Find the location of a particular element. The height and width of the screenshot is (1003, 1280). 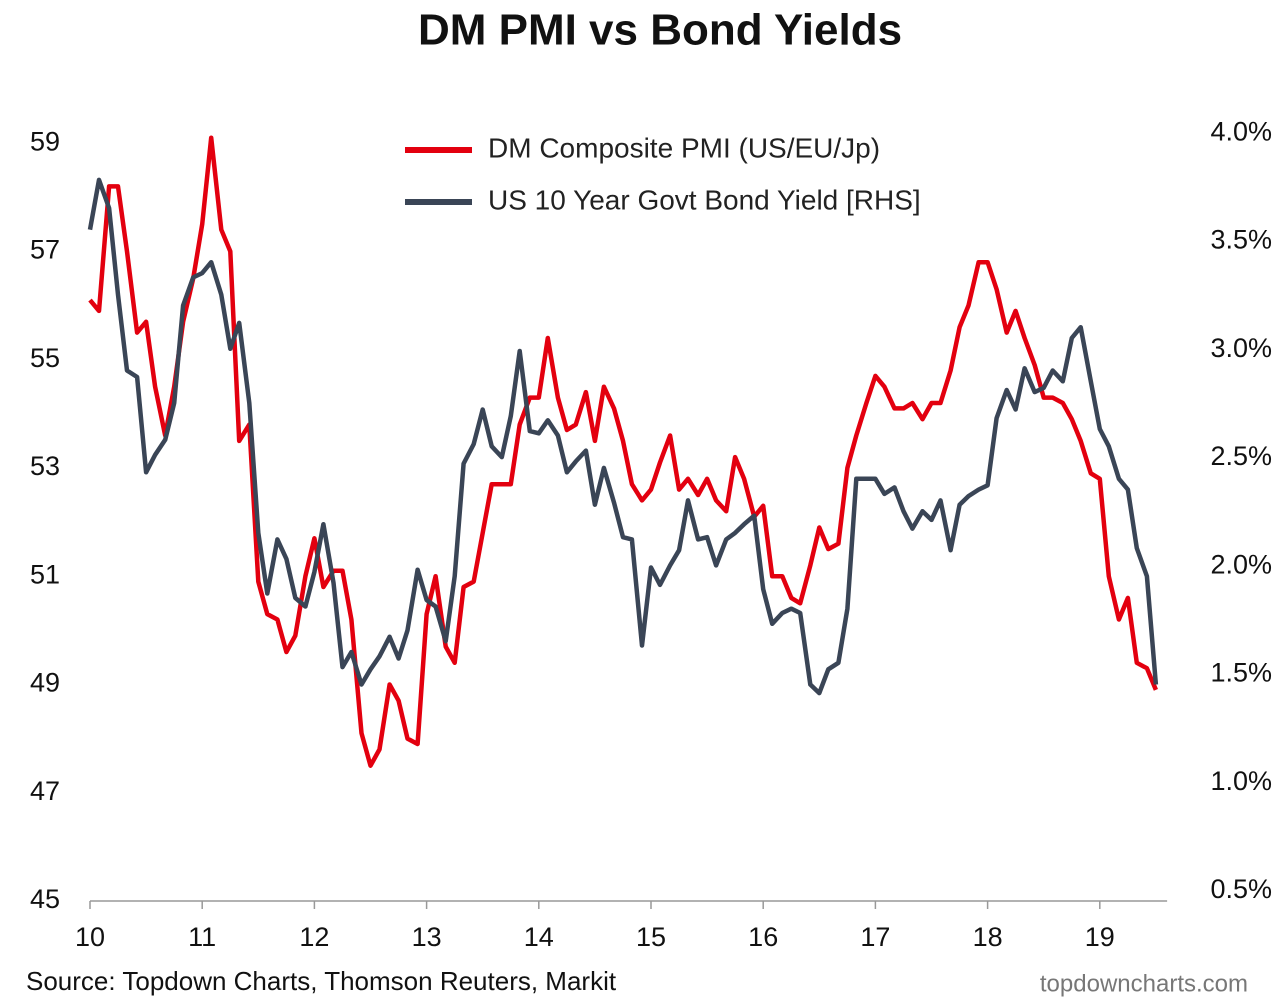

x-tick-label: 11 is located at coordinates (202, 937).